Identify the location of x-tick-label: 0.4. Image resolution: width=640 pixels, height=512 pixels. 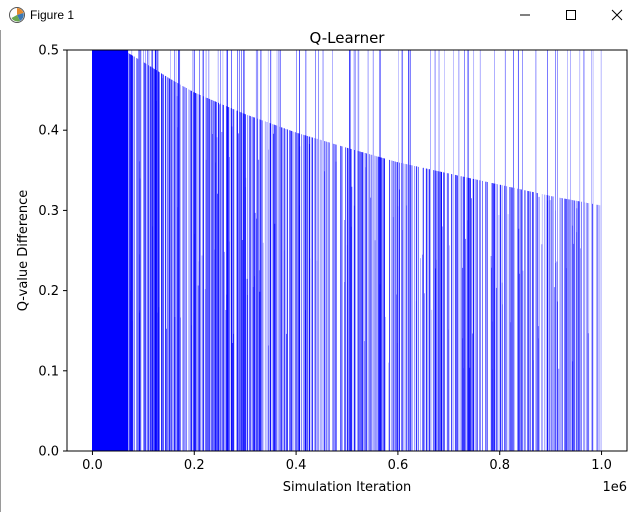
(296, 465).